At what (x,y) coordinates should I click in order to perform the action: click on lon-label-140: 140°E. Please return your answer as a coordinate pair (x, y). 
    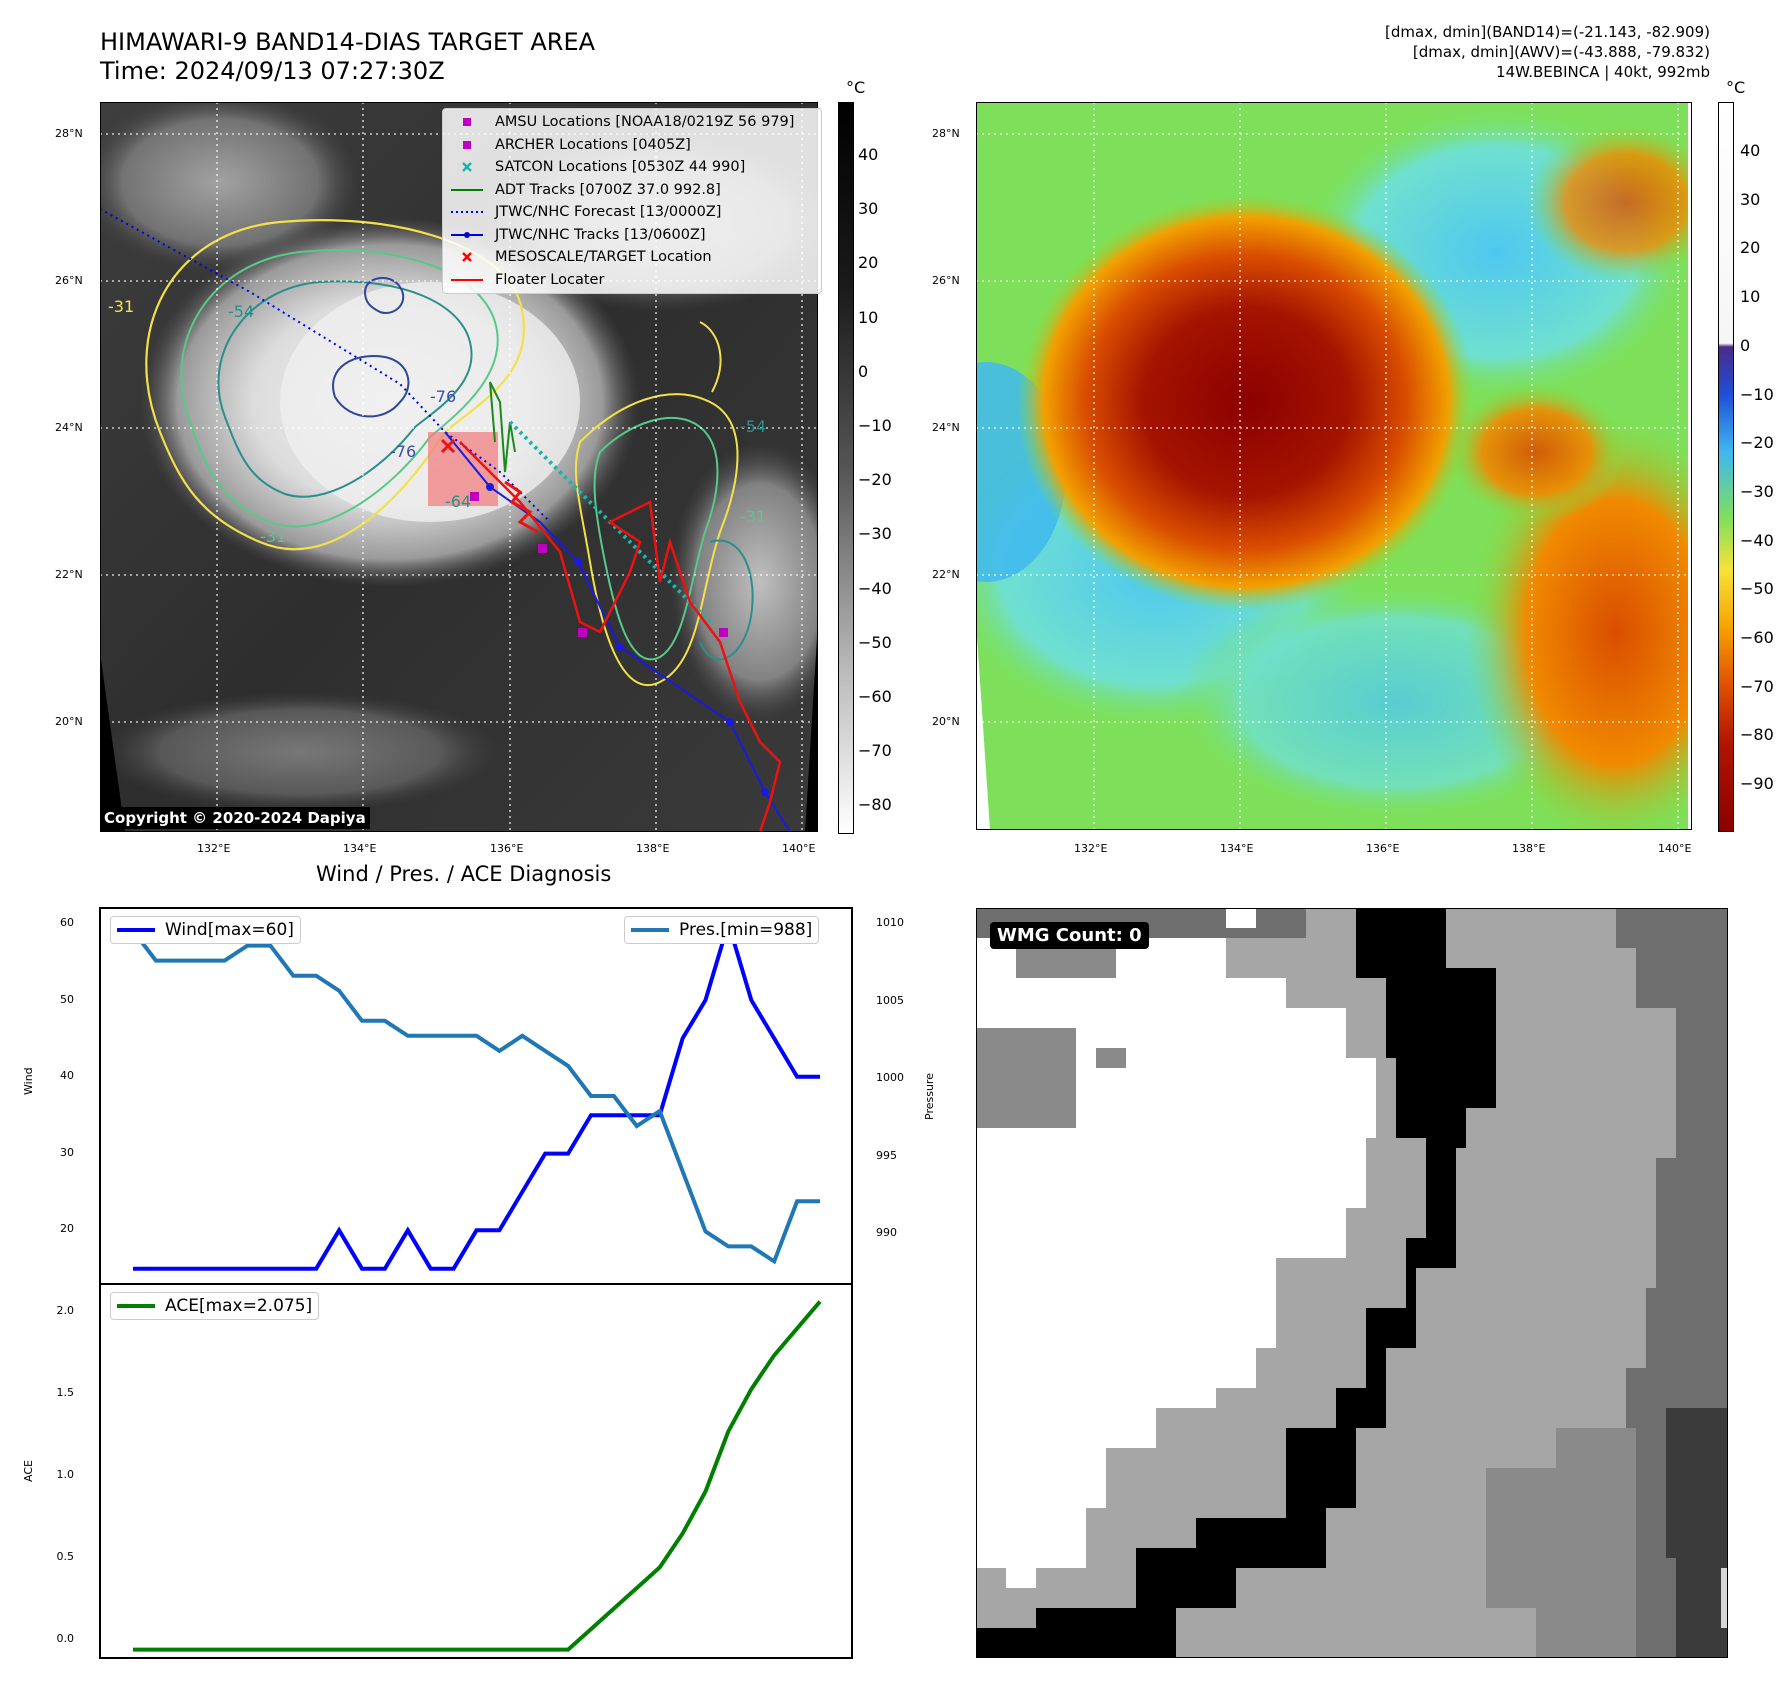
    Looking at the image, I should click on (799, 848).